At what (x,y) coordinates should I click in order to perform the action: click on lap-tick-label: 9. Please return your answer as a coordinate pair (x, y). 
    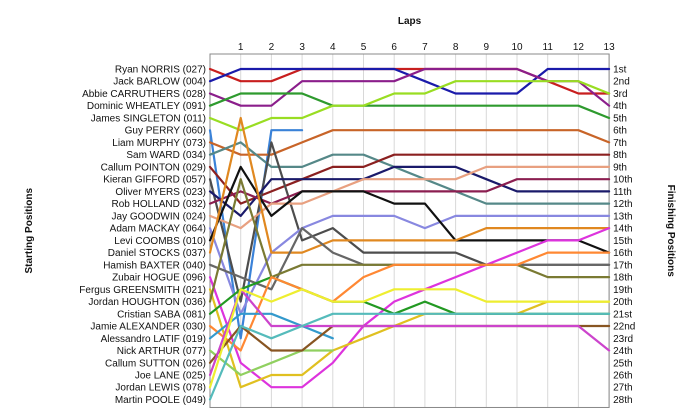
    Looking at the image, I should click on (487, 47).